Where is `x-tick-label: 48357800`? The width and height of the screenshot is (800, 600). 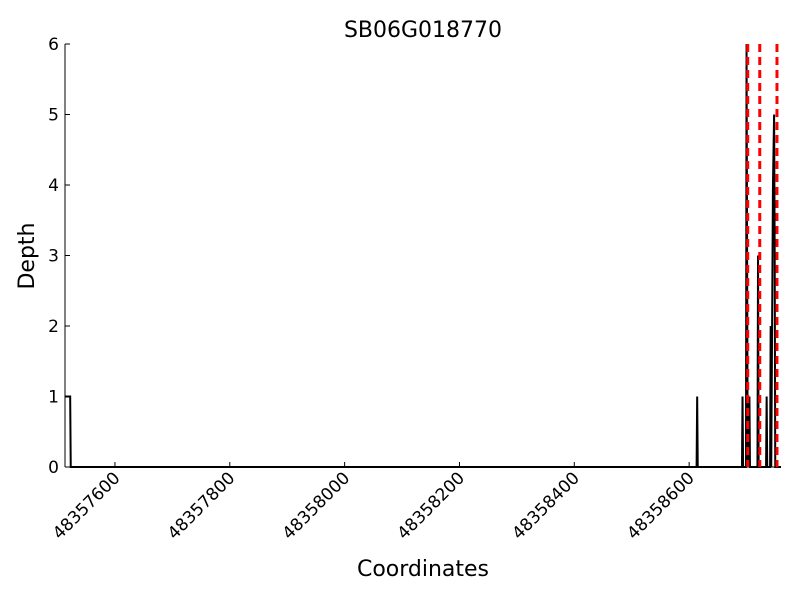 x-tick-label: 48357800 is located at coordinates (201, 505).